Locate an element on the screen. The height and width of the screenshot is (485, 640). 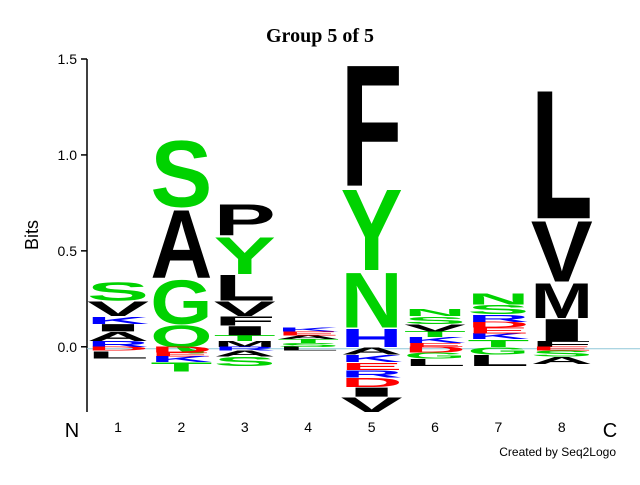
chart-title: Group 5 of 5 is located at coordinates (320, 36).